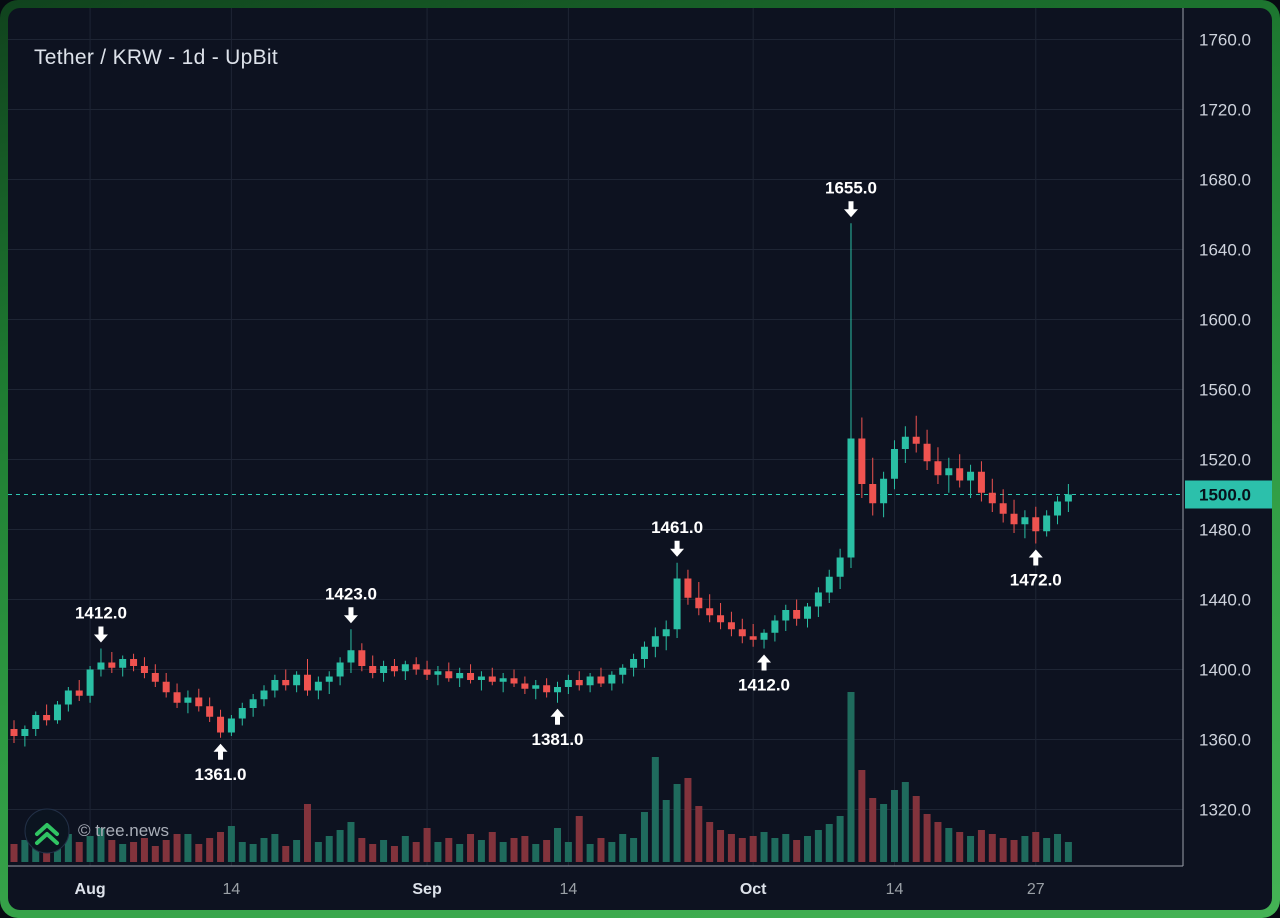 Image resolution: width=1280 pixels, height=918 pixels. I want to click on watermark: © tree.news, so click(96, 831).